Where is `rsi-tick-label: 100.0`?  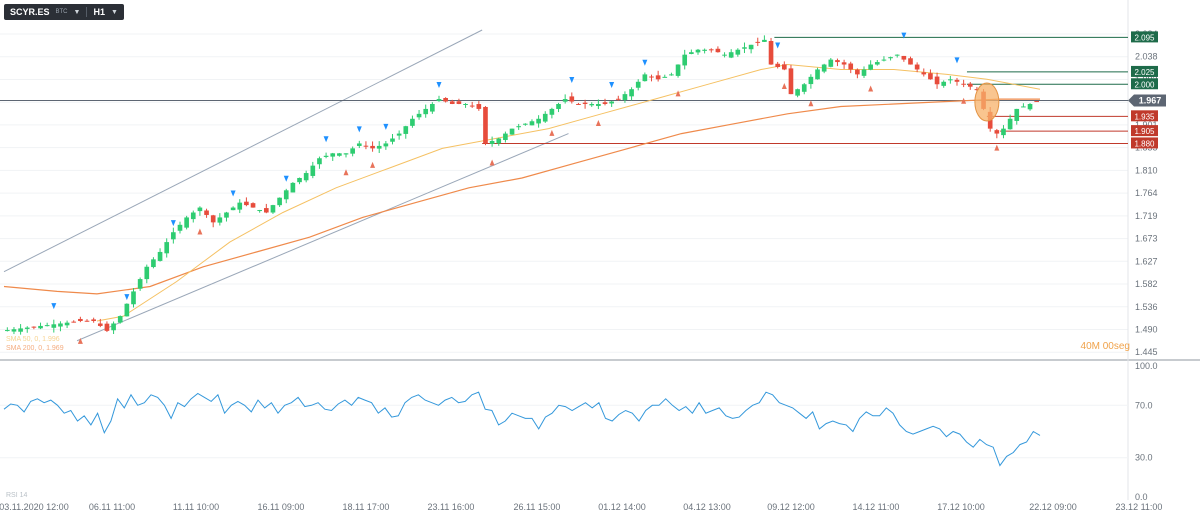 rsi-tick-label: 100.0 is located at coordinates (1146, 366).